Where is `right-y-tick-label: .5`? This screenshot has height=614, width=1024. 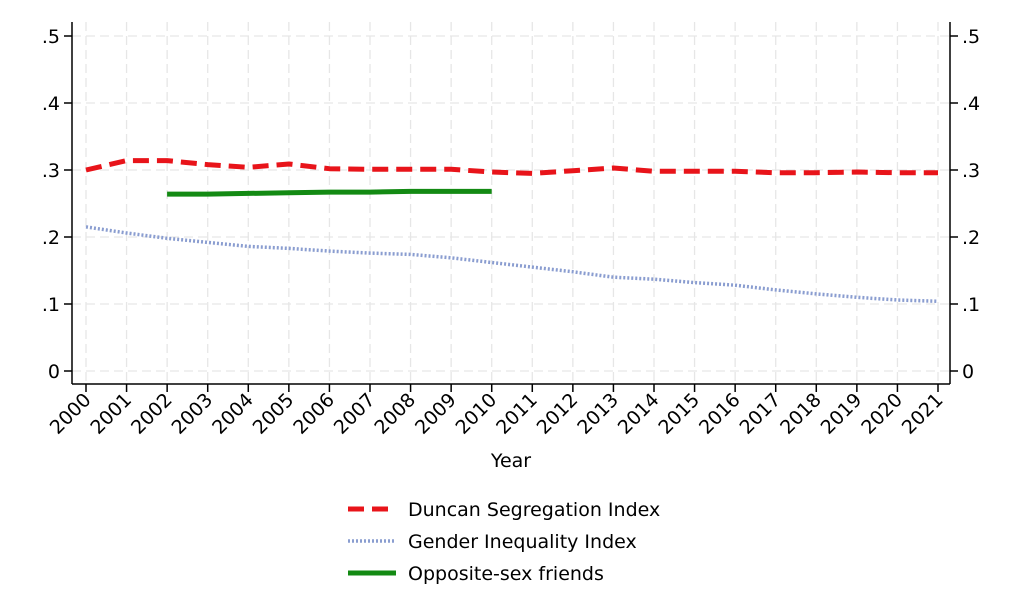 right-y-tick-label: .5 is located at coordinates (971, 37).